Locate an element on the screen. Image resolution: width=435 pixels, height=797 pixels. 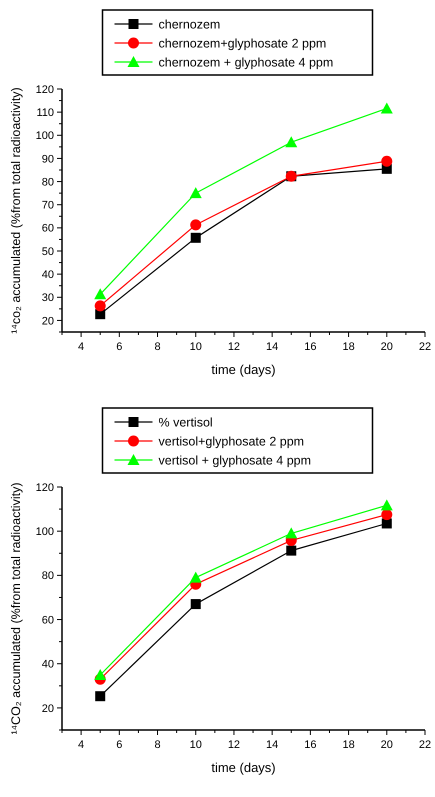
legend-label: chernozem+glyphosate 2 ppm is located at coordinates (242, 43).